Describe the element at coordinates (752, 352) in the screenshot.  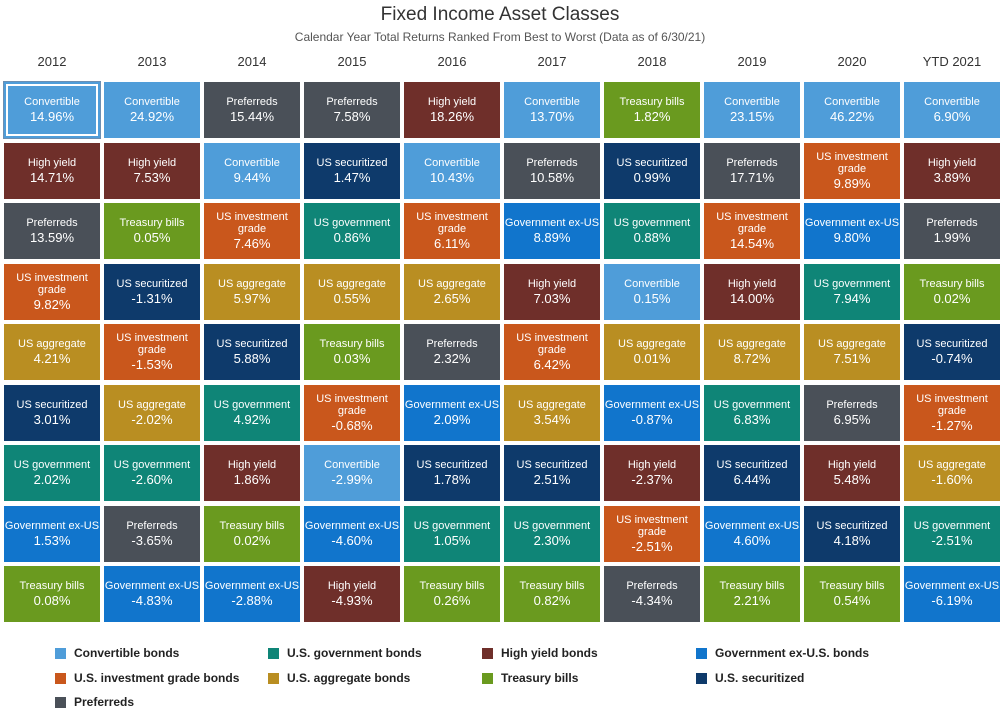
I see `return-cell: US aggregate 8.72%` at that location.